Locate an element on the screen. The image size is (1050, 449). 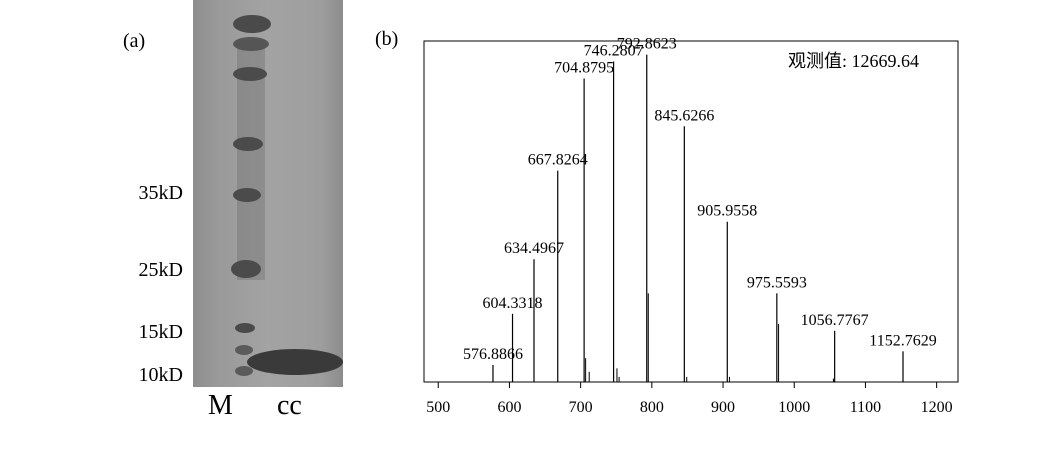
peak-label: 746.2807 is located at coordinates (614, 50).